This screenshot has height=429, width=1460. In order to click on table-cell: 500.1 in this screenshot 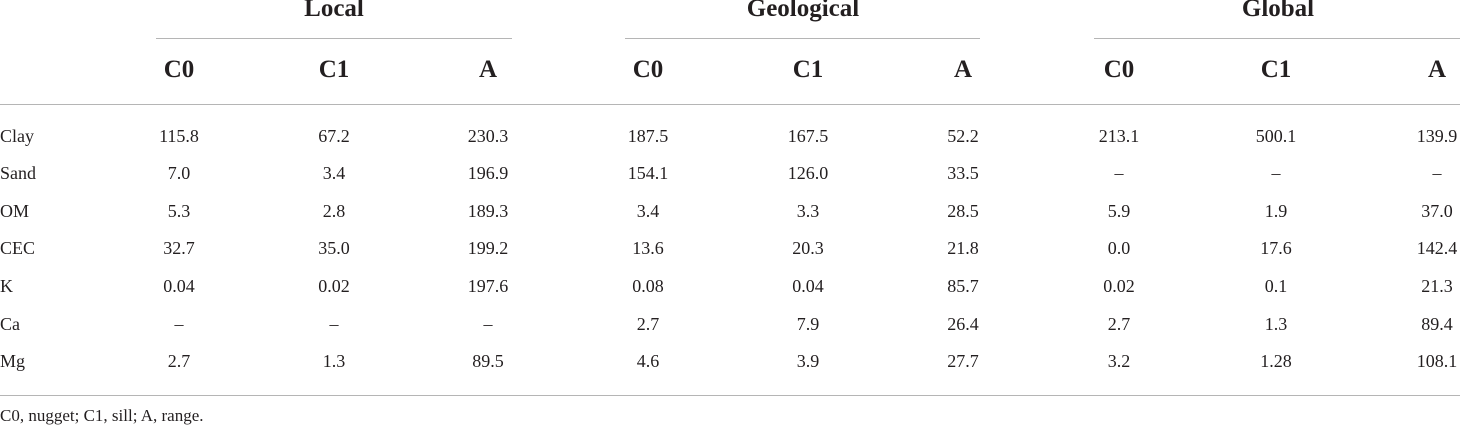, I will do `click(1276, 136)`.